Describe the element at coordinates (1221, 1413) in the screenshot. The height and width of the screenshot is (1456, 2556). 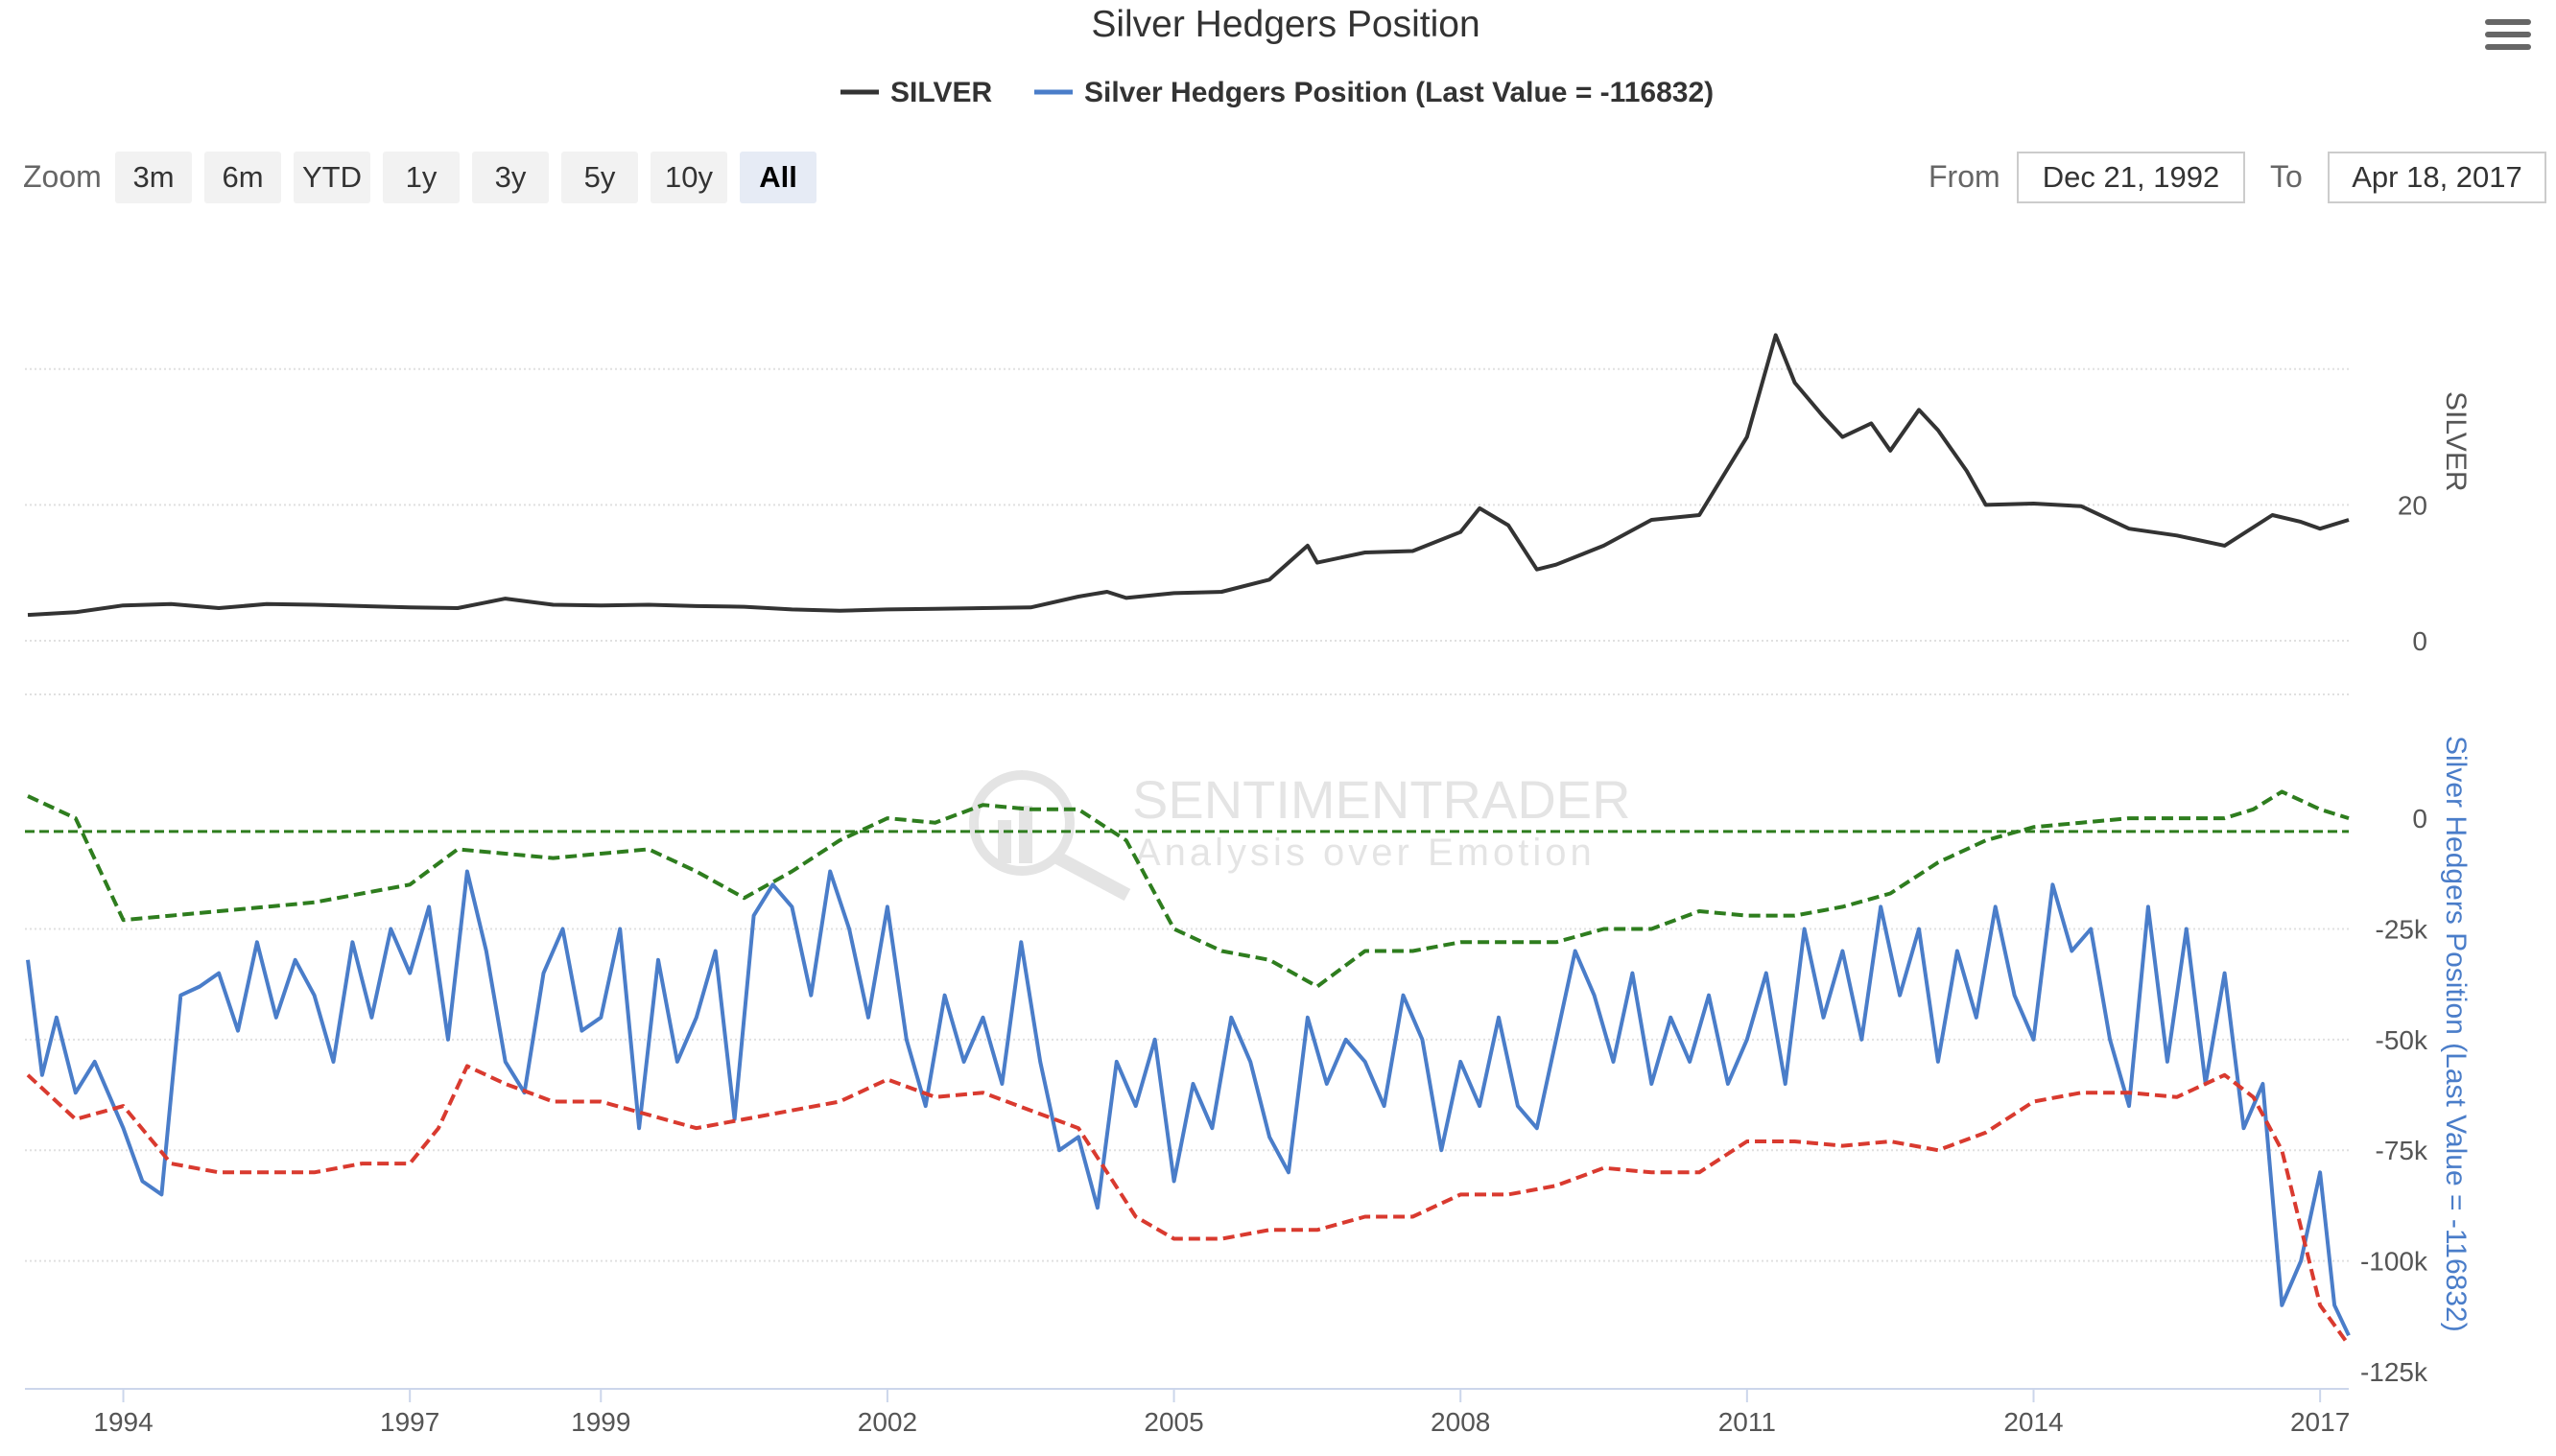
I see `x-axis: 1994 1997 1999 2002 2005 2008 2011 2014 2017` at that location.